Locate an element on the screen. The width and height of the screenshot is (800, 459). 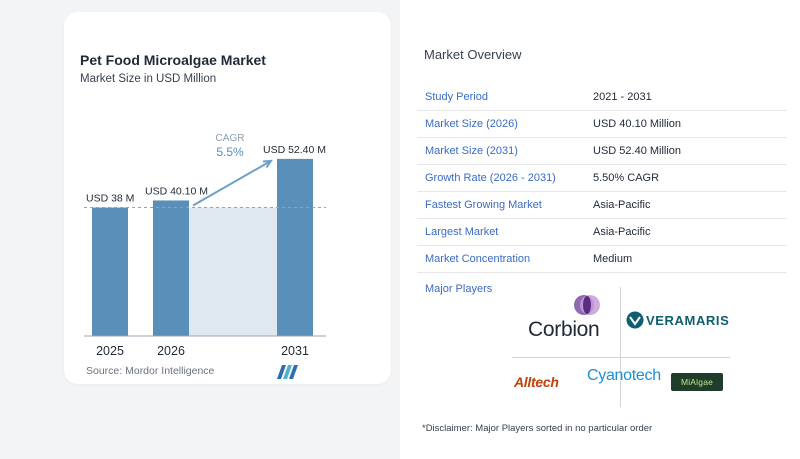
mialgae-logo-text: MiAlgae is located at coordinates (697, 382).